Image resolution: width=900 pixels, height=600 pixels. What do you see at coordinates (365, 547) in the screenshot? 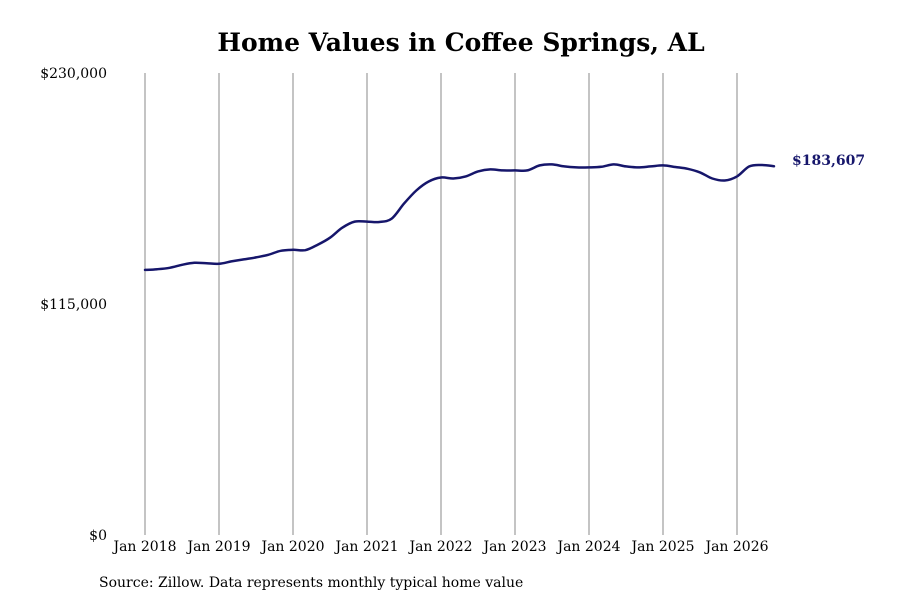
I see `x-tick-label: Jan 2021` at bounding box center [365, 547].